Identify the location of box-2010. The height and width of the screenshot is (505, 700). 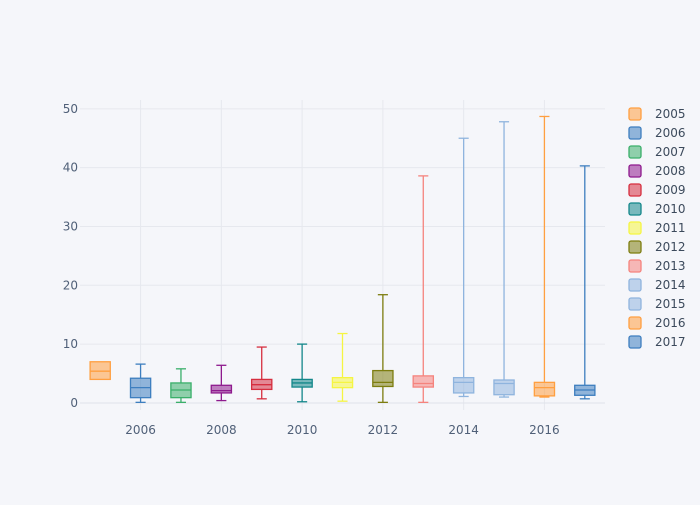
(302, 373).